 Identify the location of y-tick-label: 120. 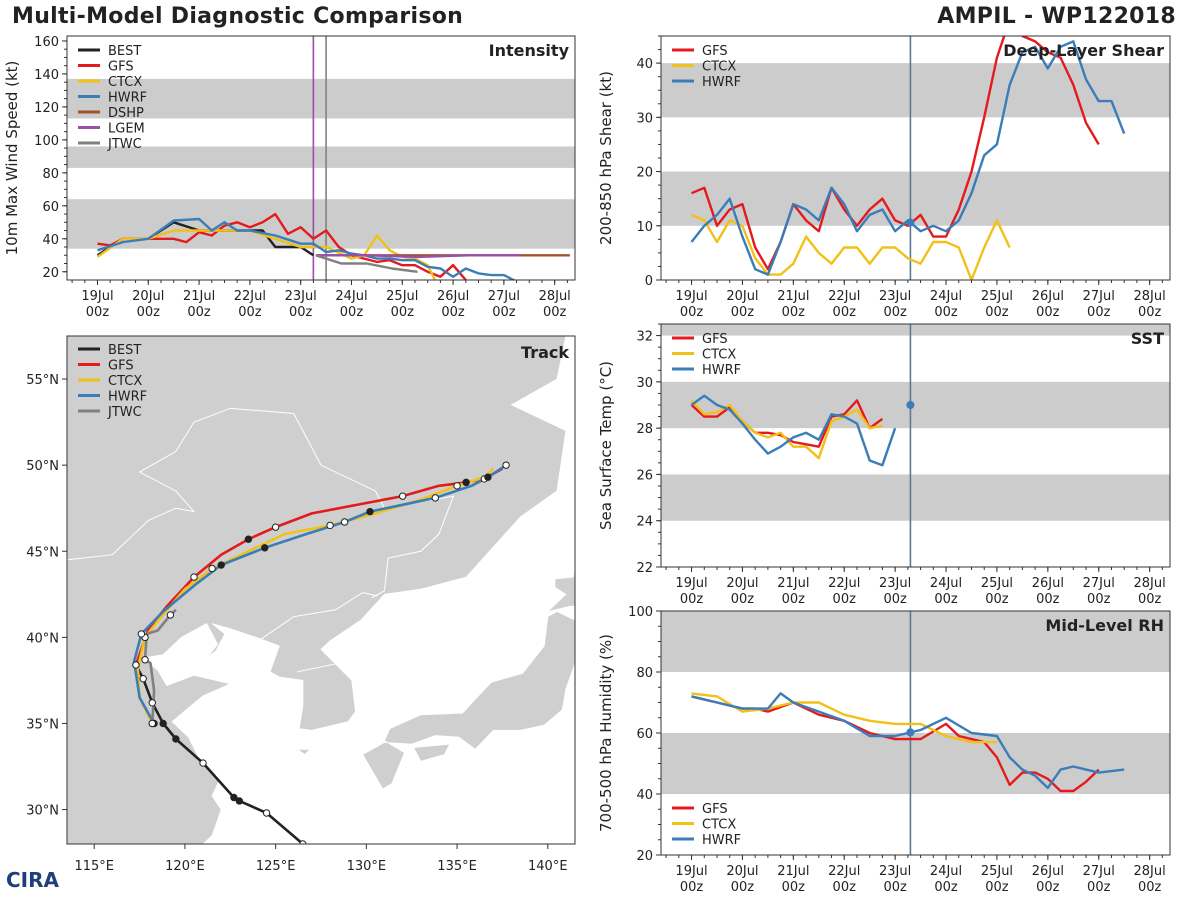
(46, 108).